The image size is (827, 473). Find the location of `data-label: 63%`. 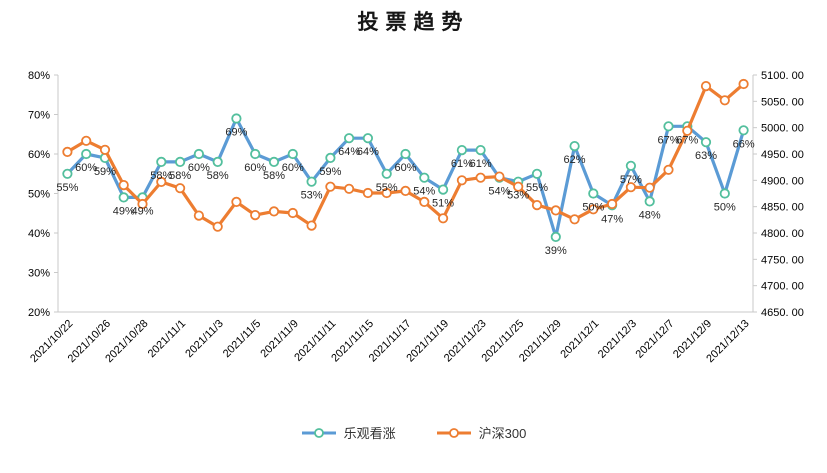

data-label: 63% is located at coordinates (706, 156).